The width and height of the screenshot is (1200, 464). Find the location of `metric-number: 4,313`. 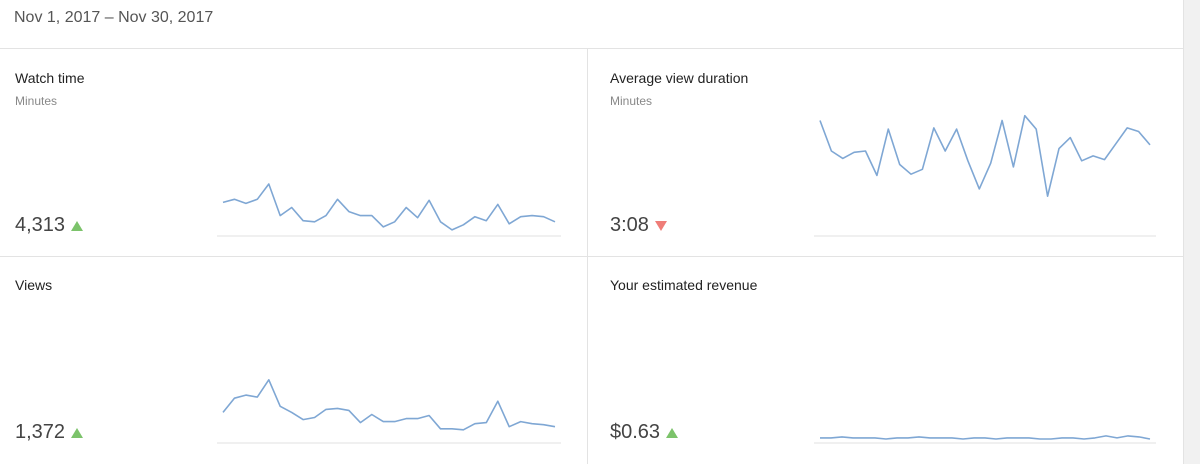

metric-number: 4,313 is located at coordinates (40, 225).